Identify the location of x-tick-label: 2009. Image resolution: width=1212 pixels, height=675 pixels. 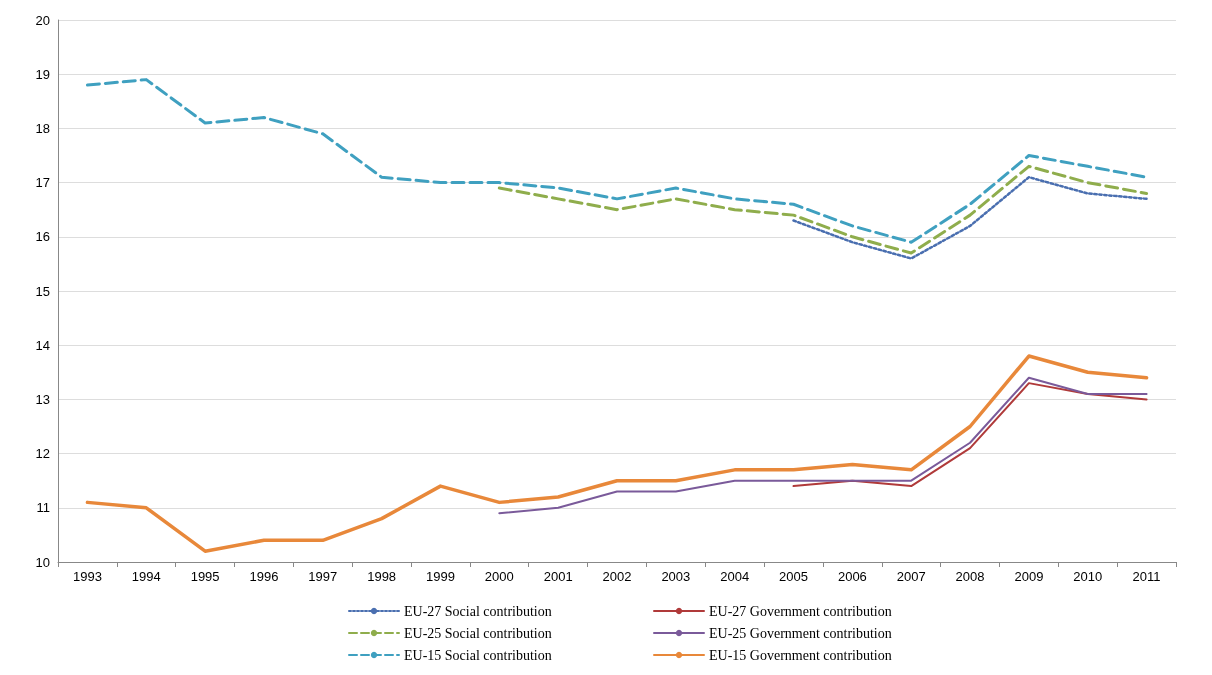
(1029, 576).